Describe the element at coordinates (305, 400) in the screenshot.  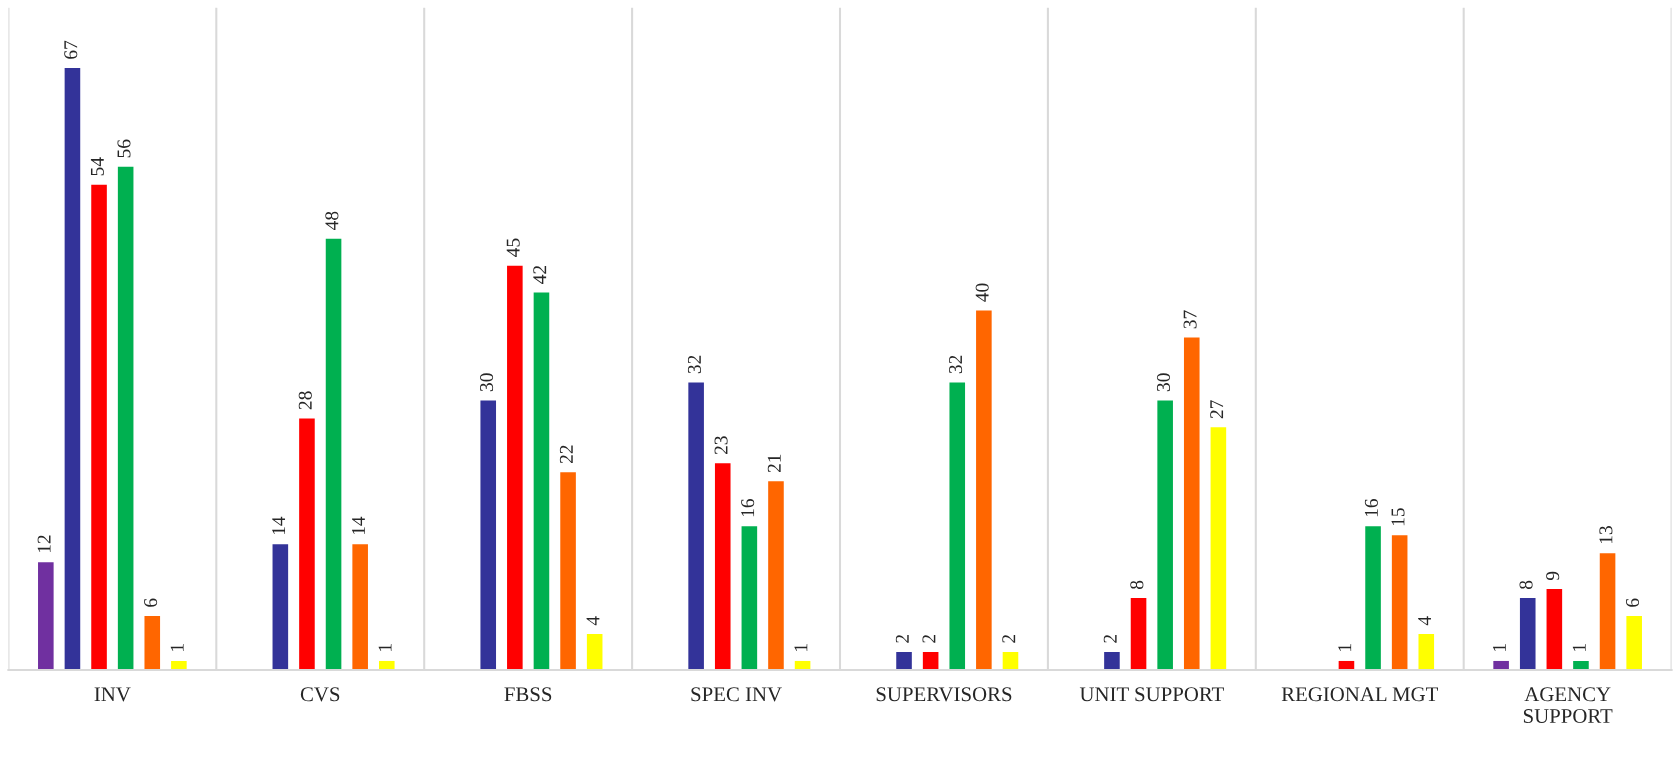
I see `data-label: 28` at that location.